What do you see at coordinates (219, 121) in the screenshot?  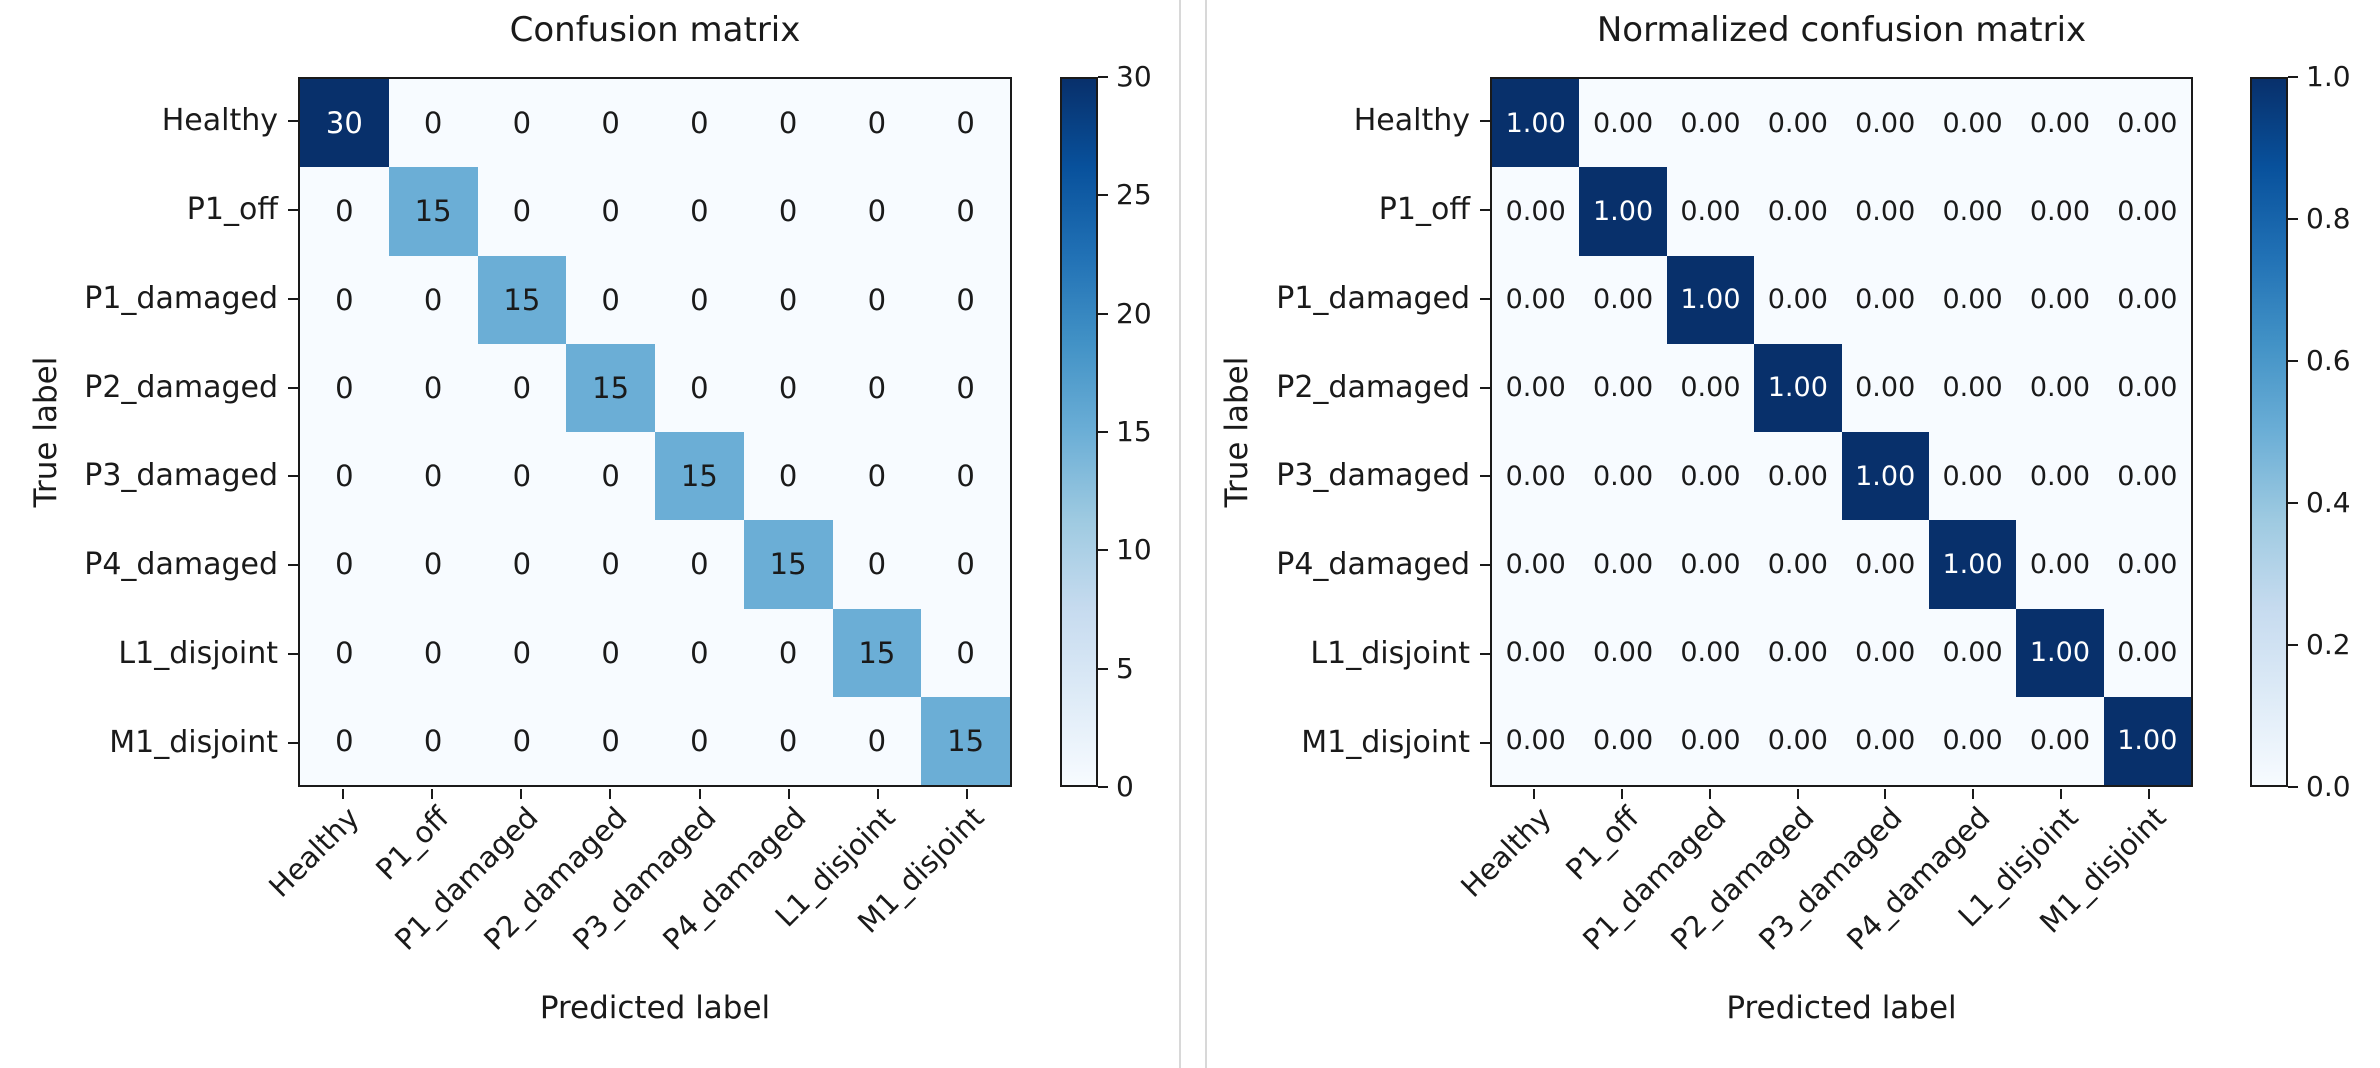 I see `y-tick-label: Healthy` at bounding box center [219, 121].